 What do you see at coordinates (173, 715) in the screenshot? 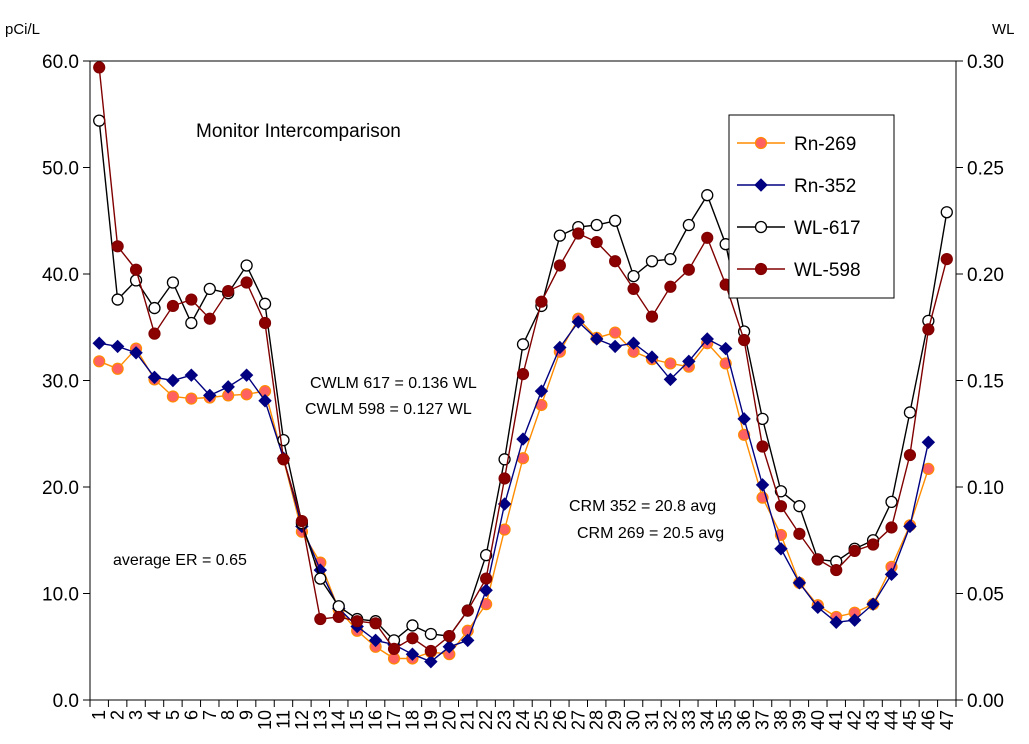
I see `x-tick-label: 5` at bounding box center [173, 715].